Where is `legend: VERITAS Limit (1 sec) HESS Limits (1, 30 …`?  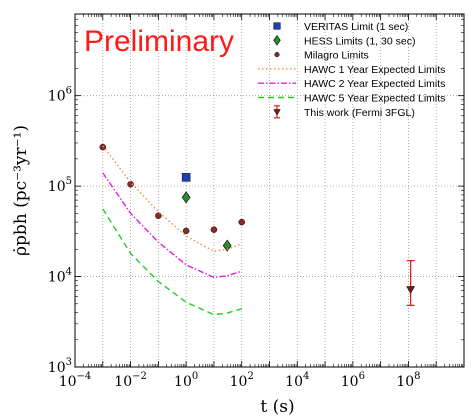 legend: VERITAS Limit (1 sec) HESS Limits (1, 30 … is located at coordinates (351, 70).